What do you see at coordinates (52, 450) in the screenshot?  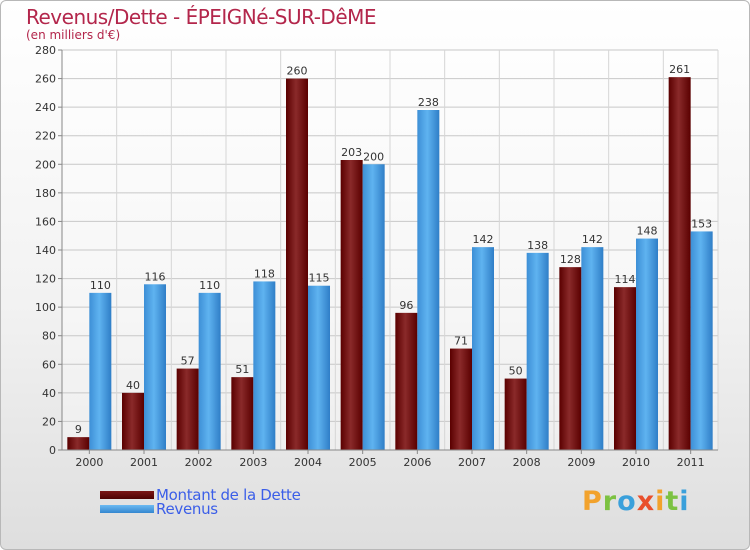 I see `y-tick-label: 0` at bounding box center [52, 450].